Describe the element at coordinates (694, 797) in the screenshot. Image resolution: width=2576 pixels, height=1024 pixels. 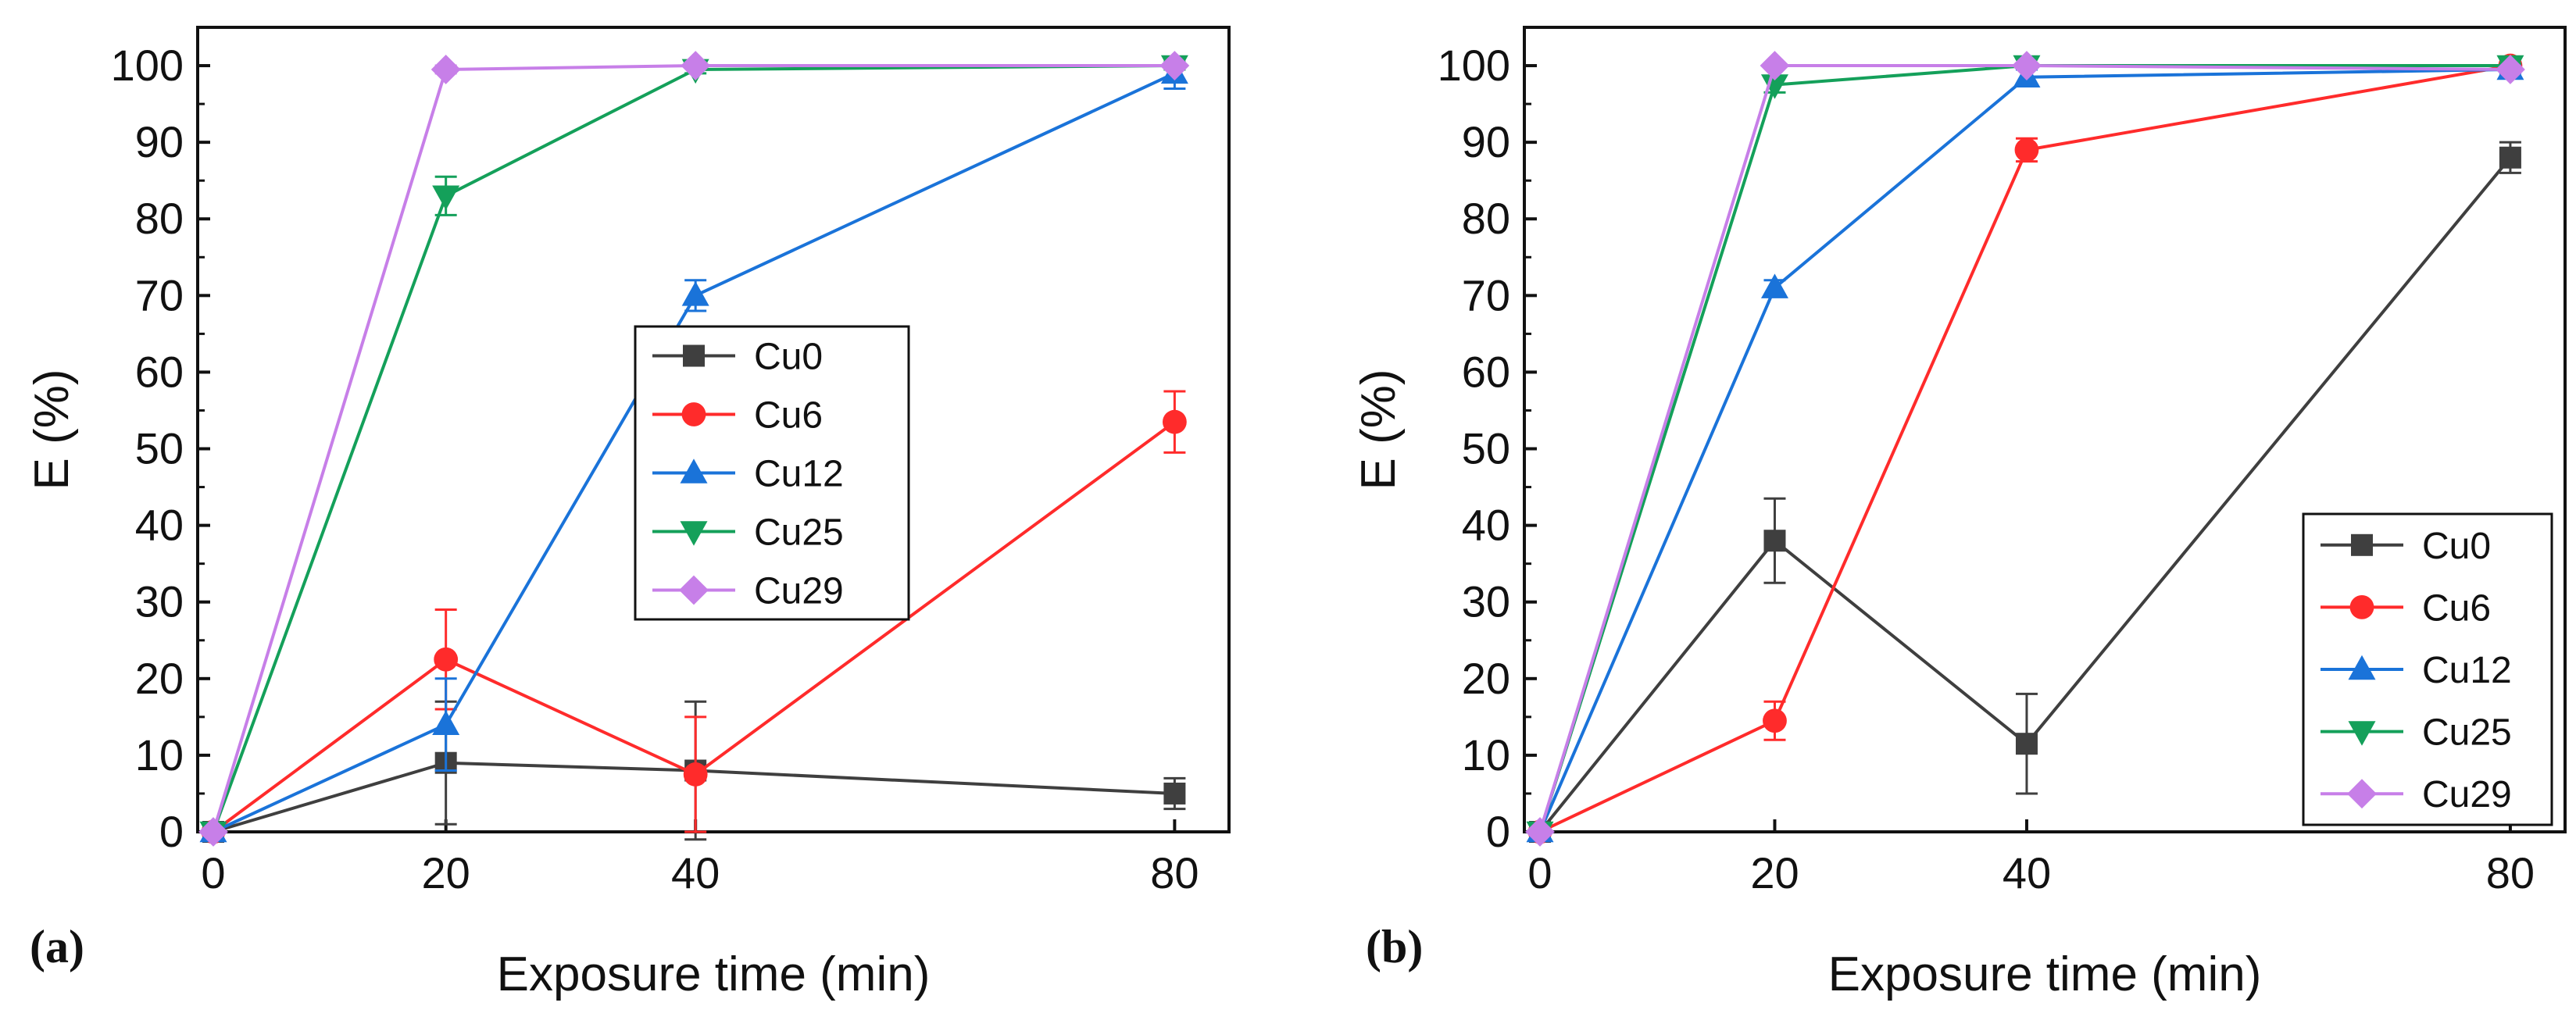
I see `series-line` at that location.